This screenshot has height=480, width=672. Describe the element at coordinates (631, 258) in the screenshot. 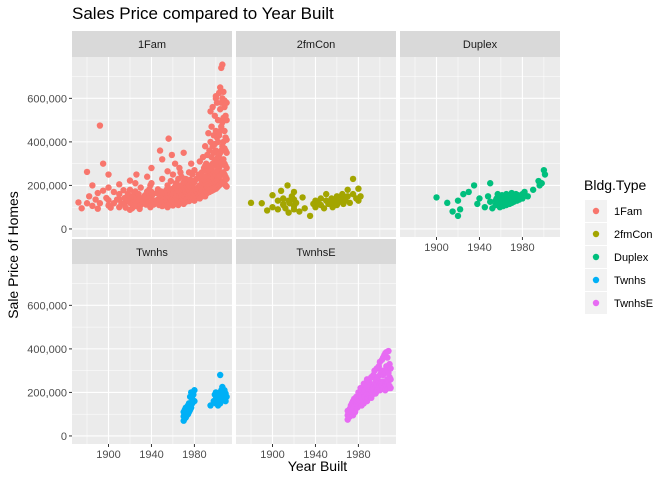

I see `legend-label: Duplex` at that location.